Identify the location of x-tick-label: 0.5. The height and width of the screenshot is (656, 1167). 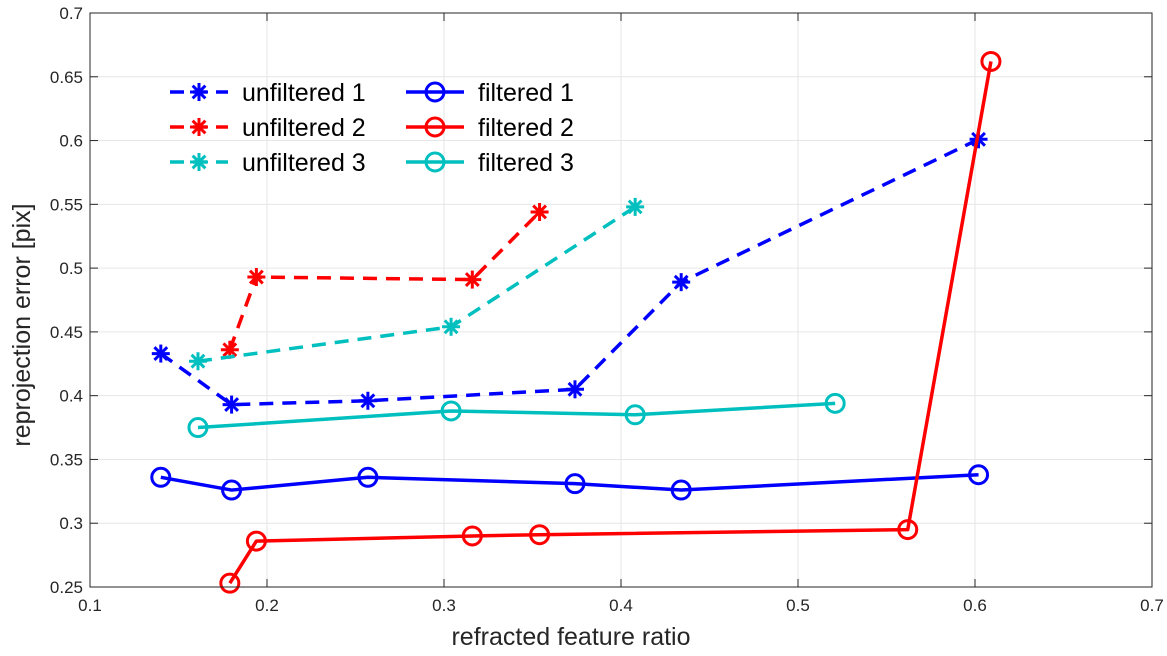
(798, 605).